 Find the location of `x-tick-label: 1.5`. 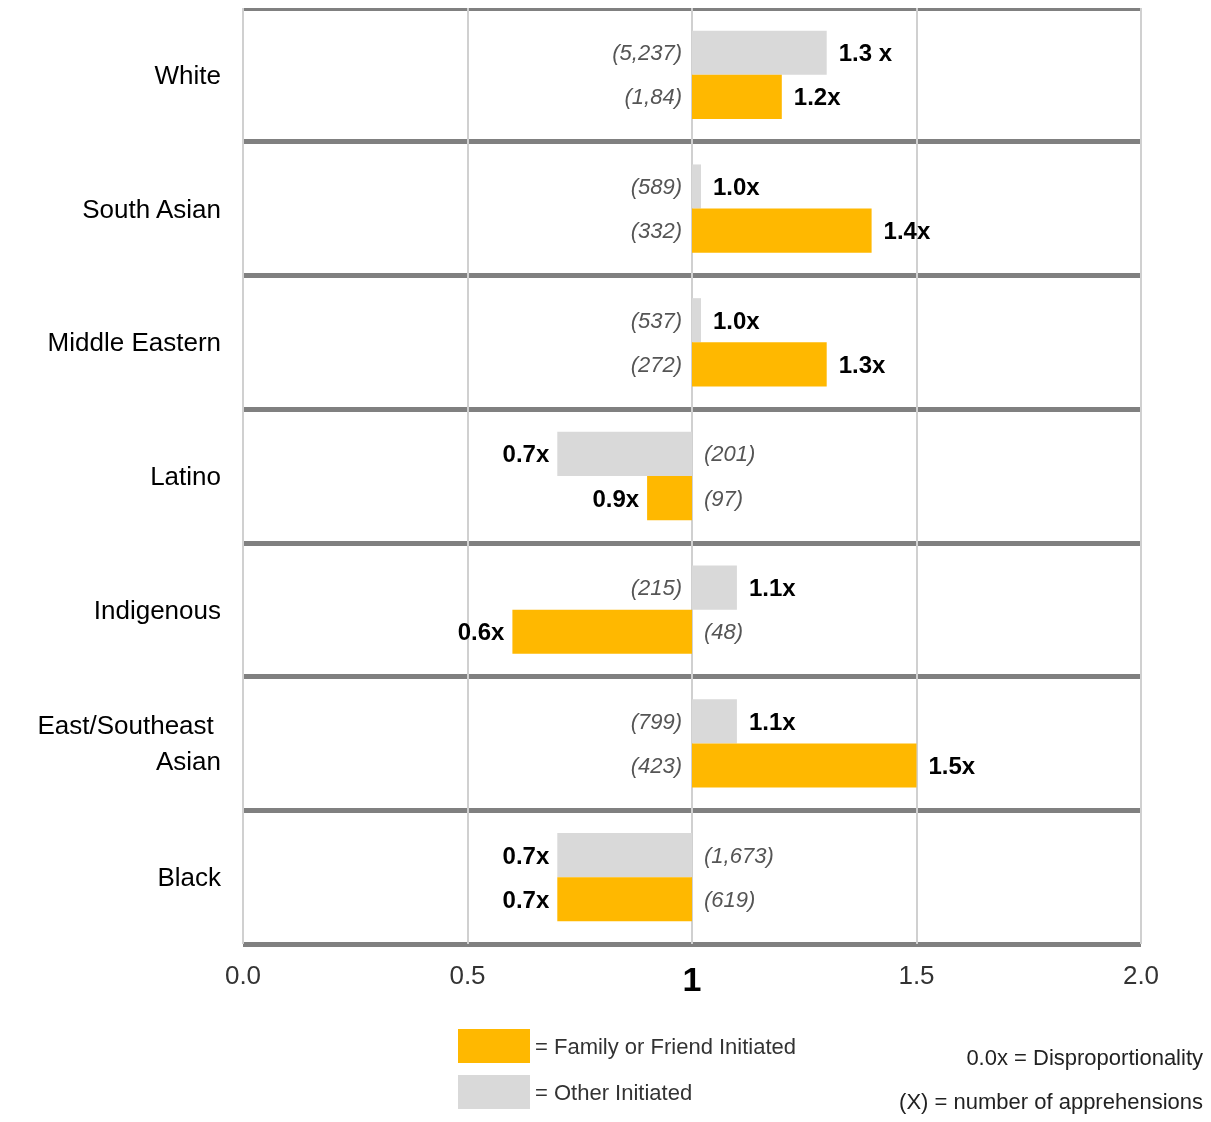

x-tick-label: 1.5 is located at coordinates (916, 975).